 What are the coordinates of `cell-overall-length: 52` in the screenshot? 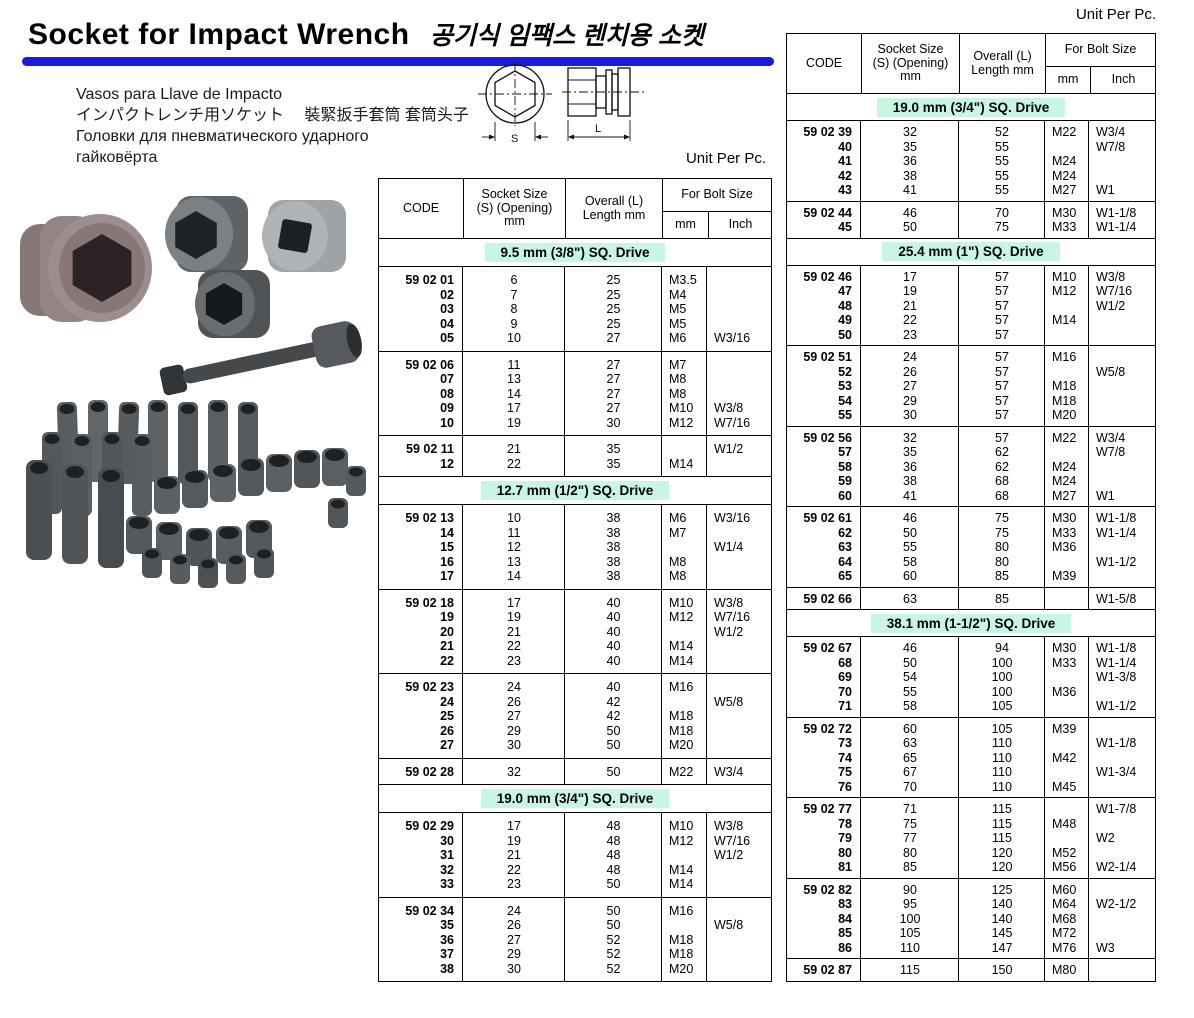 It's located at (613, 954).